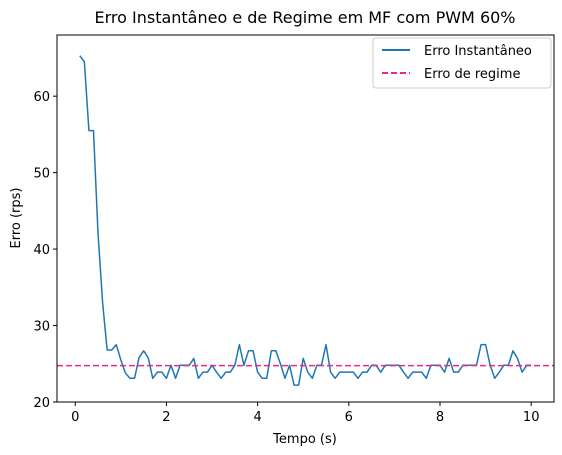 Image resolution: width=562 pixels, height=455 pixels. Describe the element at coordinates (440, 417) in the screenshot. I see `x-tick-label: 8` at that location.